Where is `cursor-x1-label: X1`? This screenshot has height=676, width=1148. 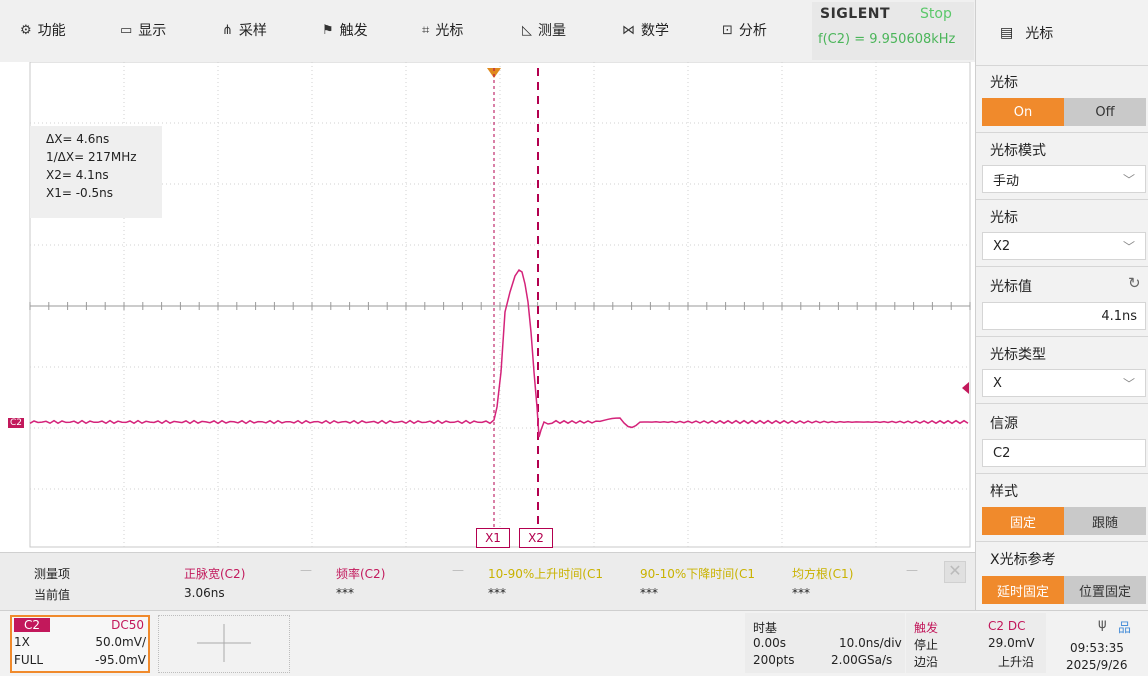
cursor-x1-label: X1 is located at coordinates (493, 538).